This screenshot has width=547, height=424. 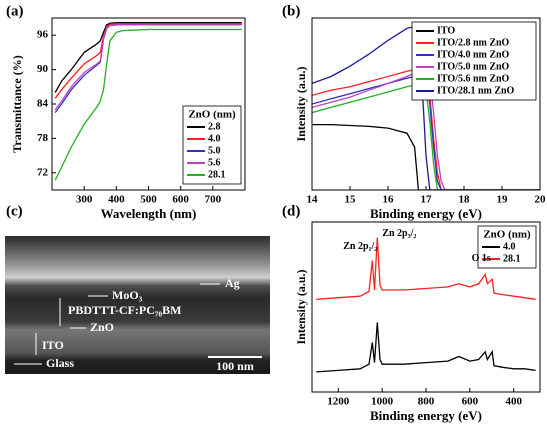 I want to click on panel-label: (d), so click(x=291, y=211).